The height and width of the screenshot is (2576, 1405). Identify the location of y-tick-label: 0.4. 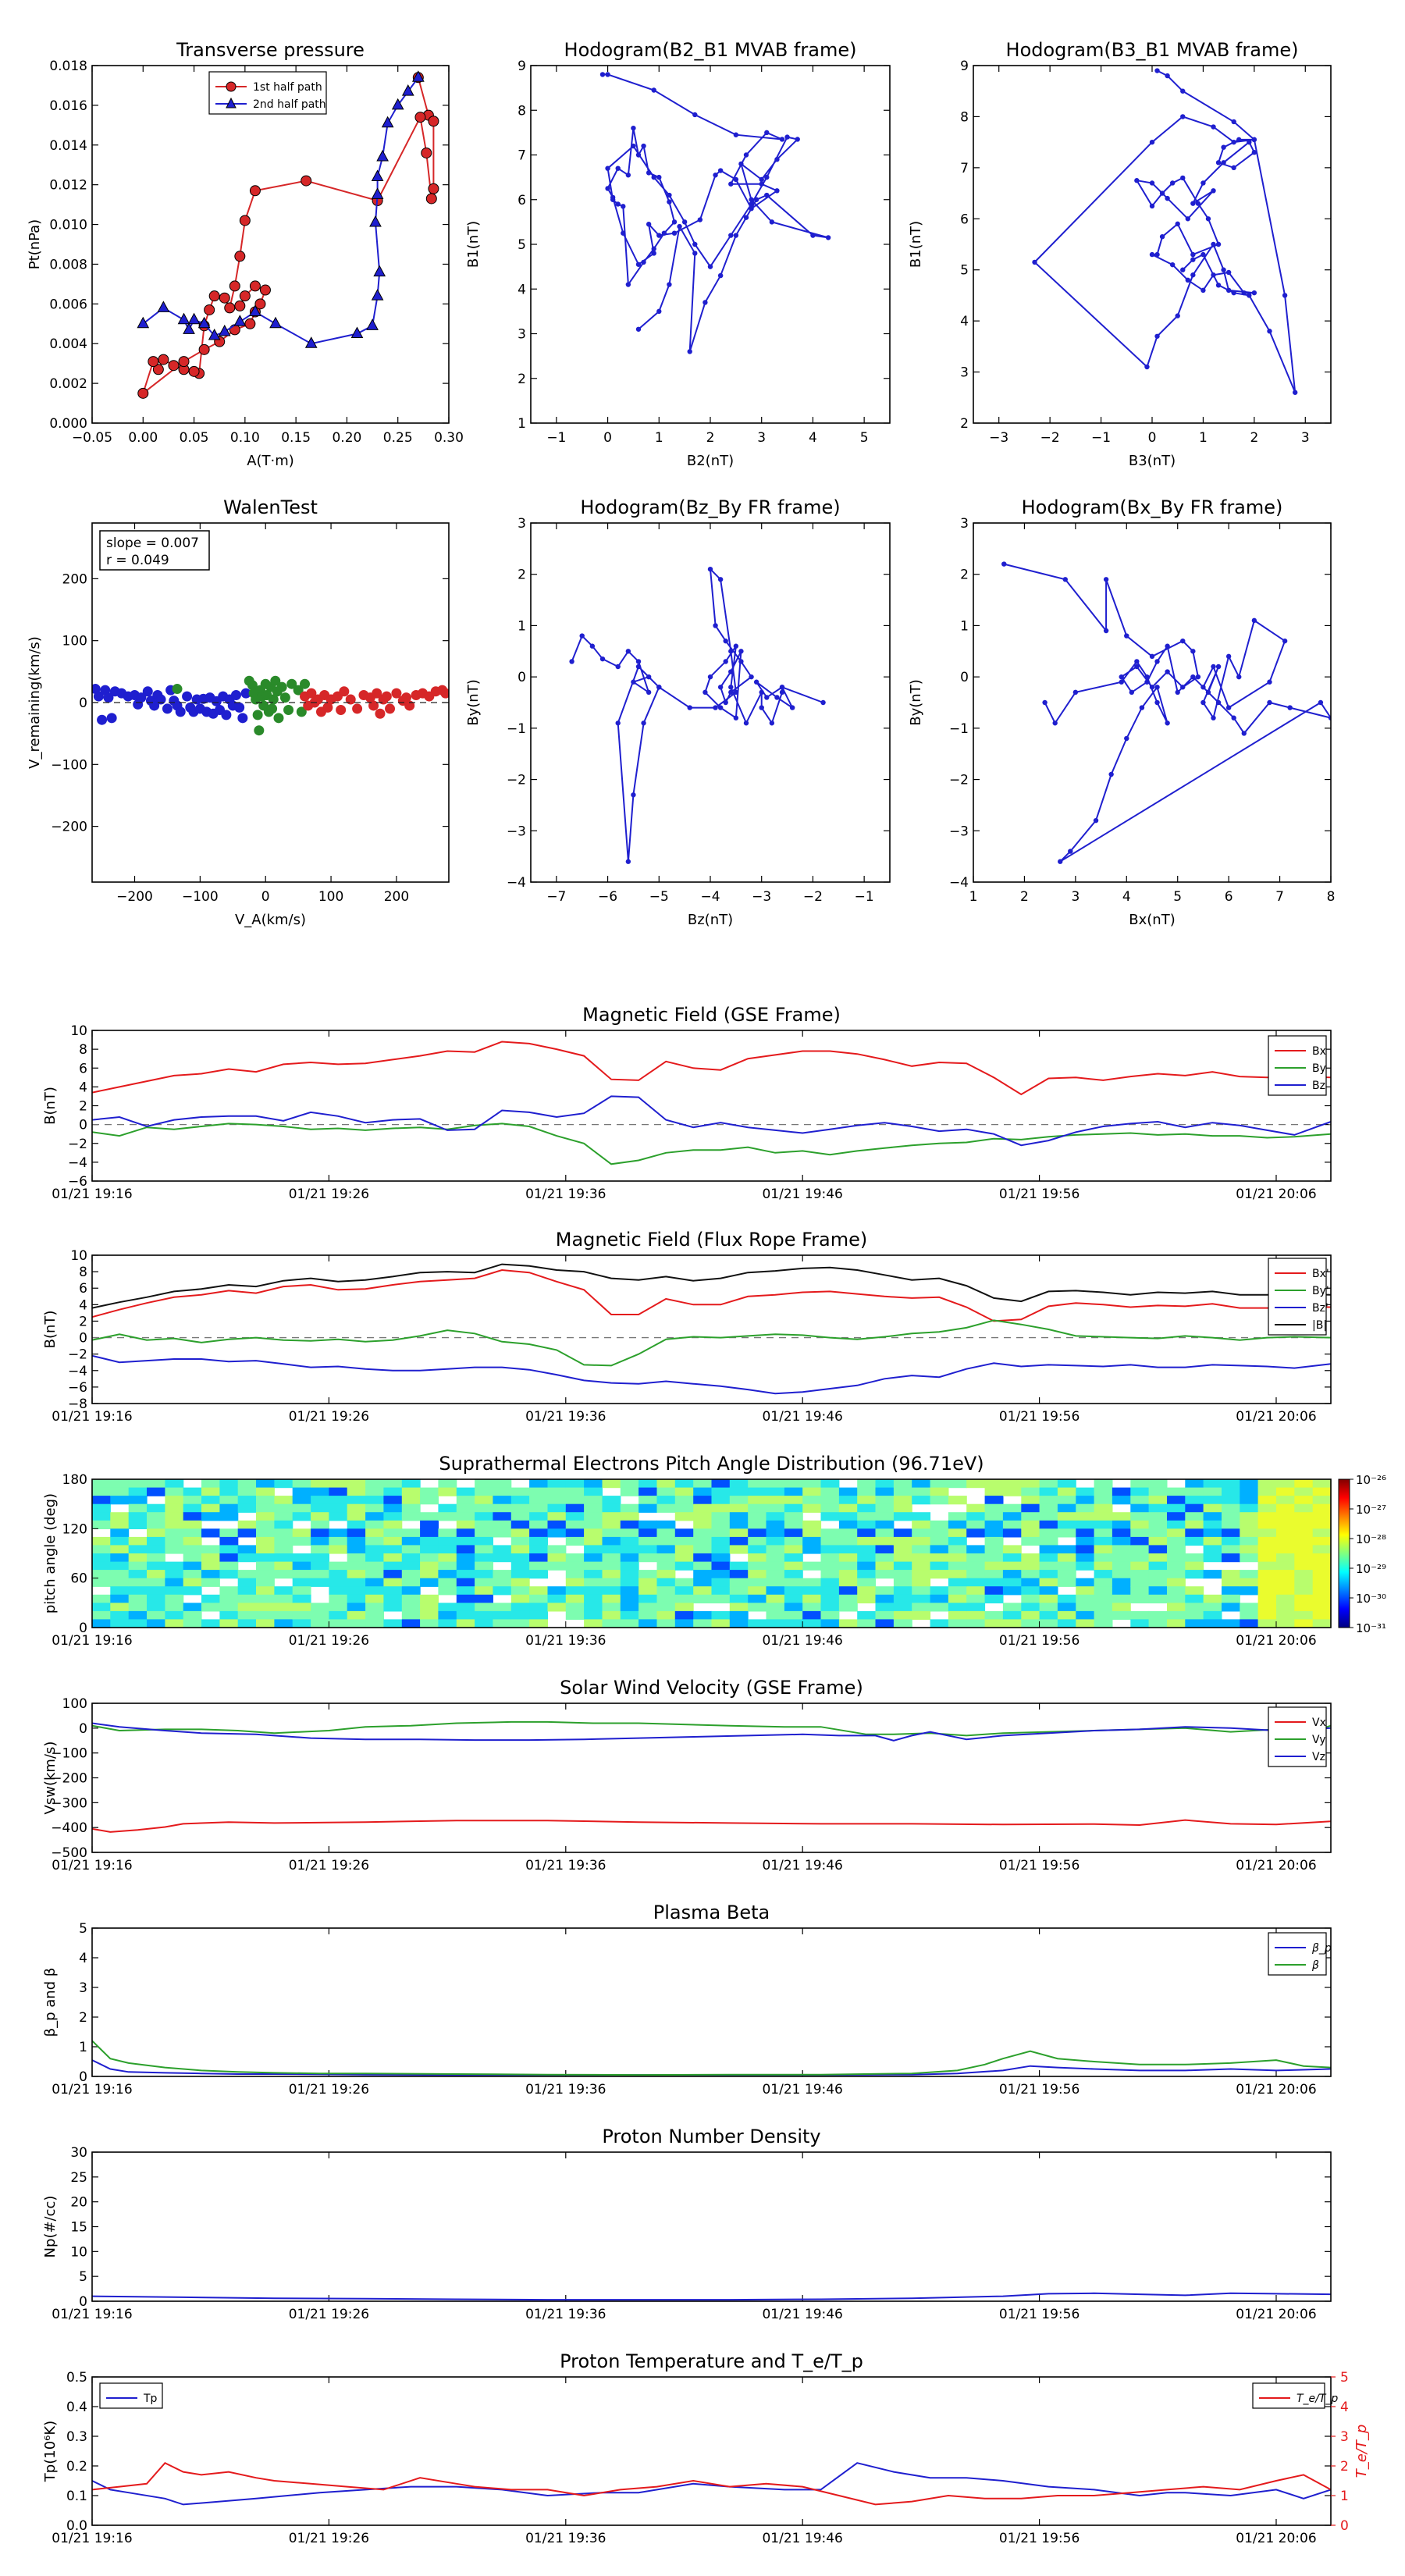
(76, 2407).